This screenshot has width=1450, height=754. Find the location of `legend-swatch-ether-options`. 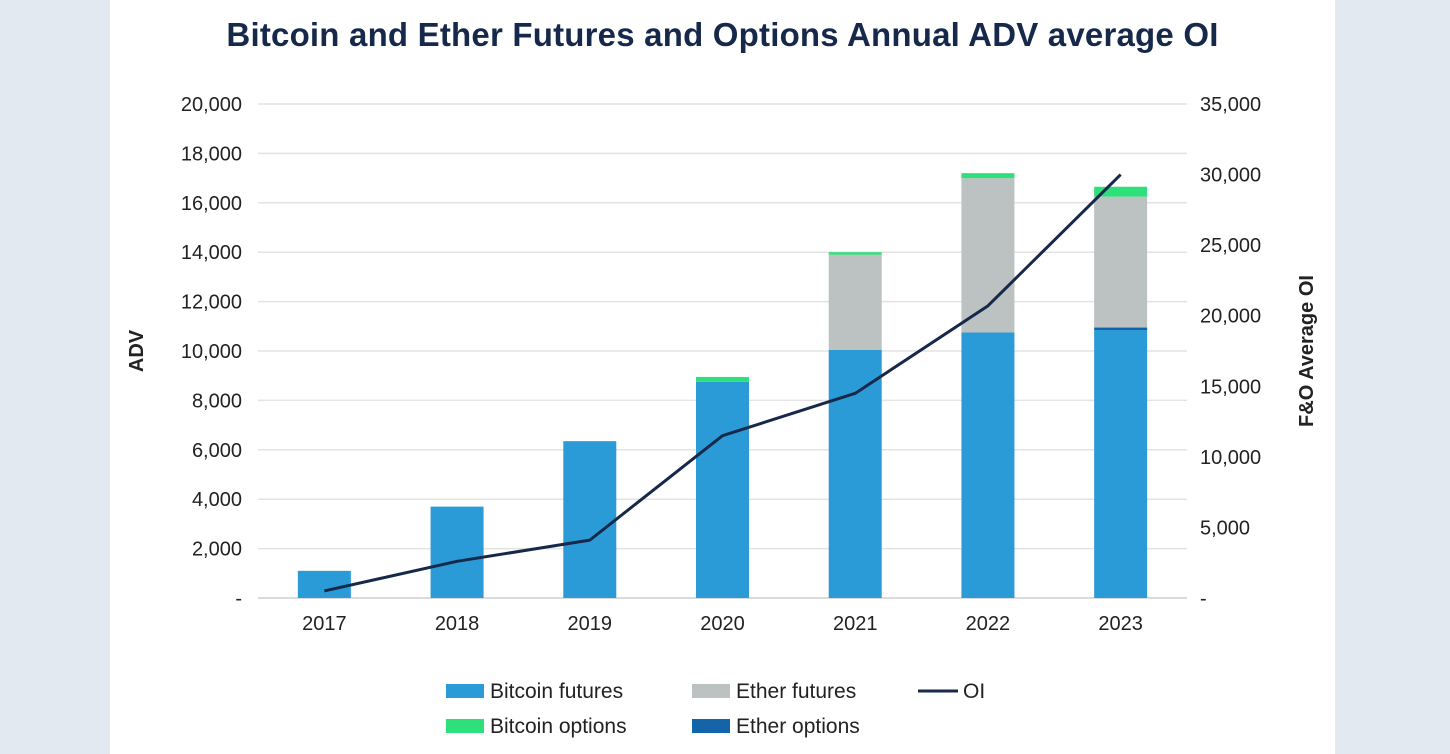

legend-swatch-ether-options is located at coordinates (711, 726).